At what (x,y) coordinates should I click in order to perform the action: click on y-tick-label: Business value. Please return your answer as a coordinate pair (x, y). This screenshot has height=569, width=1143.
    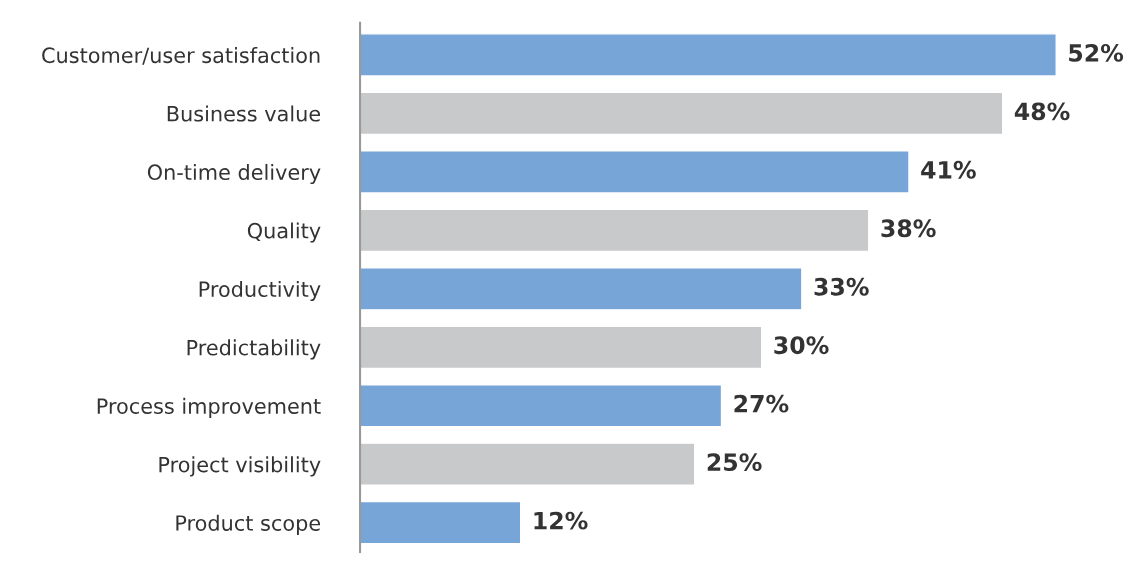
    Looking at the image, I should click on (244, 113).